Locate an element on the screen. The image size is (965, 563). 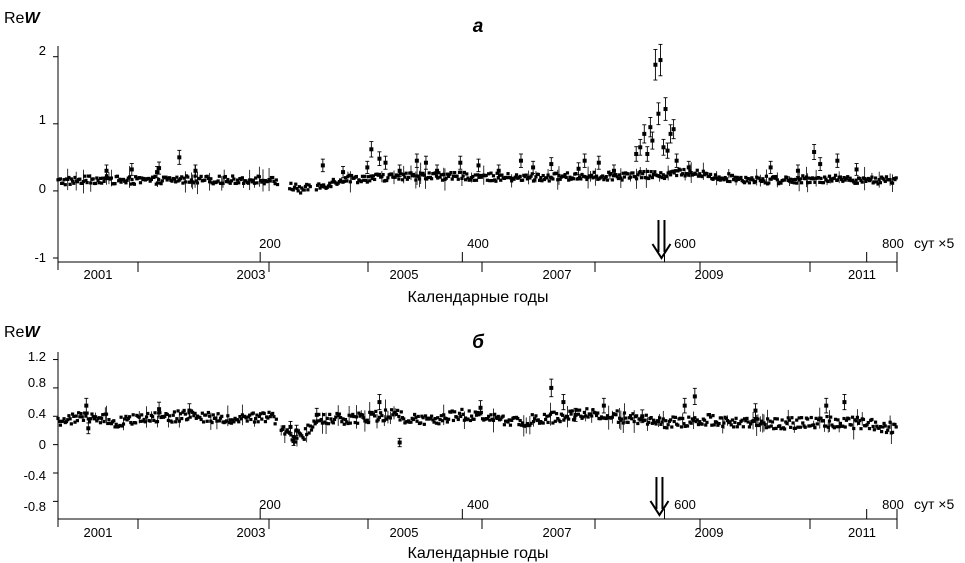
arrow-head is located at coordinates (661, 251).